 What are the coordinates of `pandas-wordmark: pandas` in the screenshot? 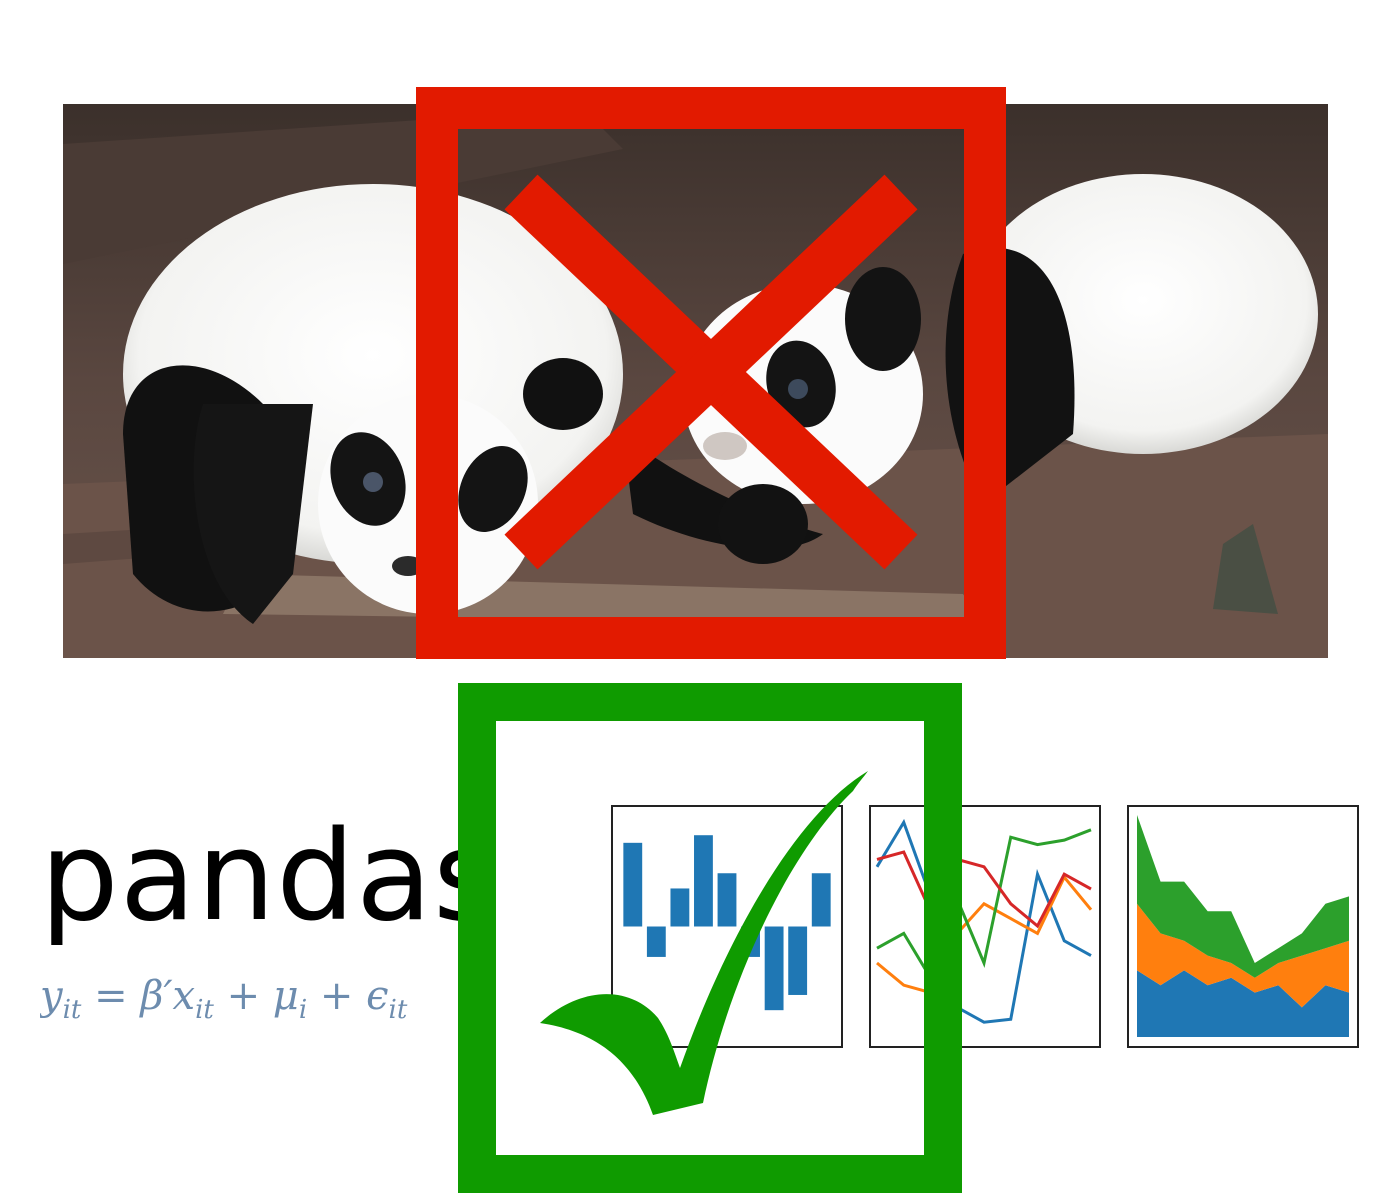 It's located at (269, 877).